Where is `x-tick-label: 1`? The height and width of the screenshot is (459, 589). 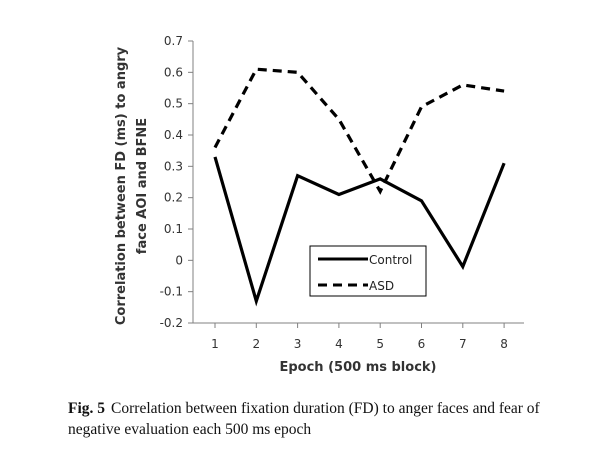
x-tick-label: 1 is located at coordinates (215, 344).